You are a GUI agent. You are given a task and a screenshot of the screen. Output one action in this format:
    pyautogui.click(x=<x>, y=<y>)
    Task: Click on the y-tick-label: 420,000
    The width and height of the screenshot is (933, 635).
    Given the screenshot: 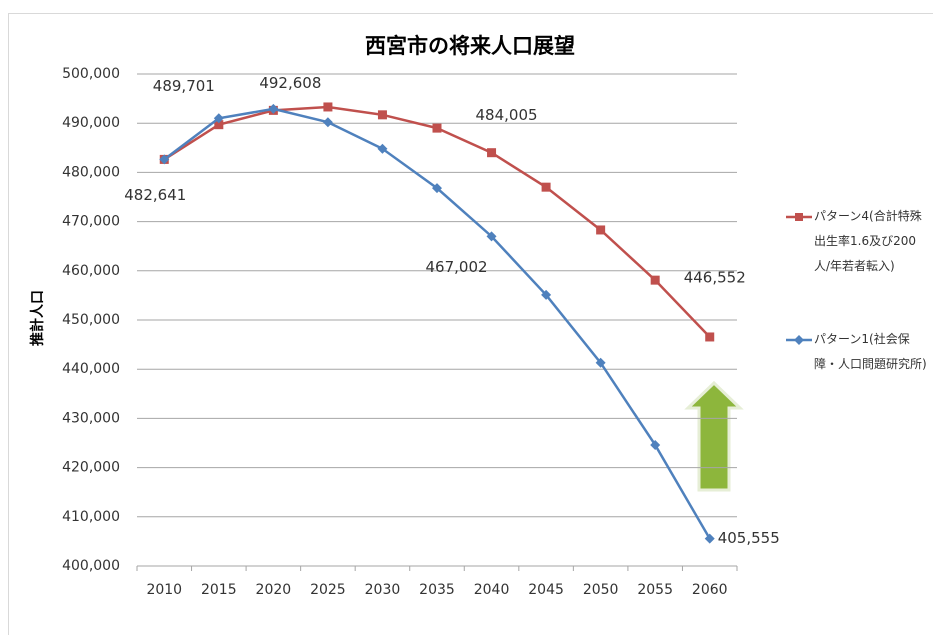 What is the action you would take?
    pyautogui.click(x=91, y=468)
    